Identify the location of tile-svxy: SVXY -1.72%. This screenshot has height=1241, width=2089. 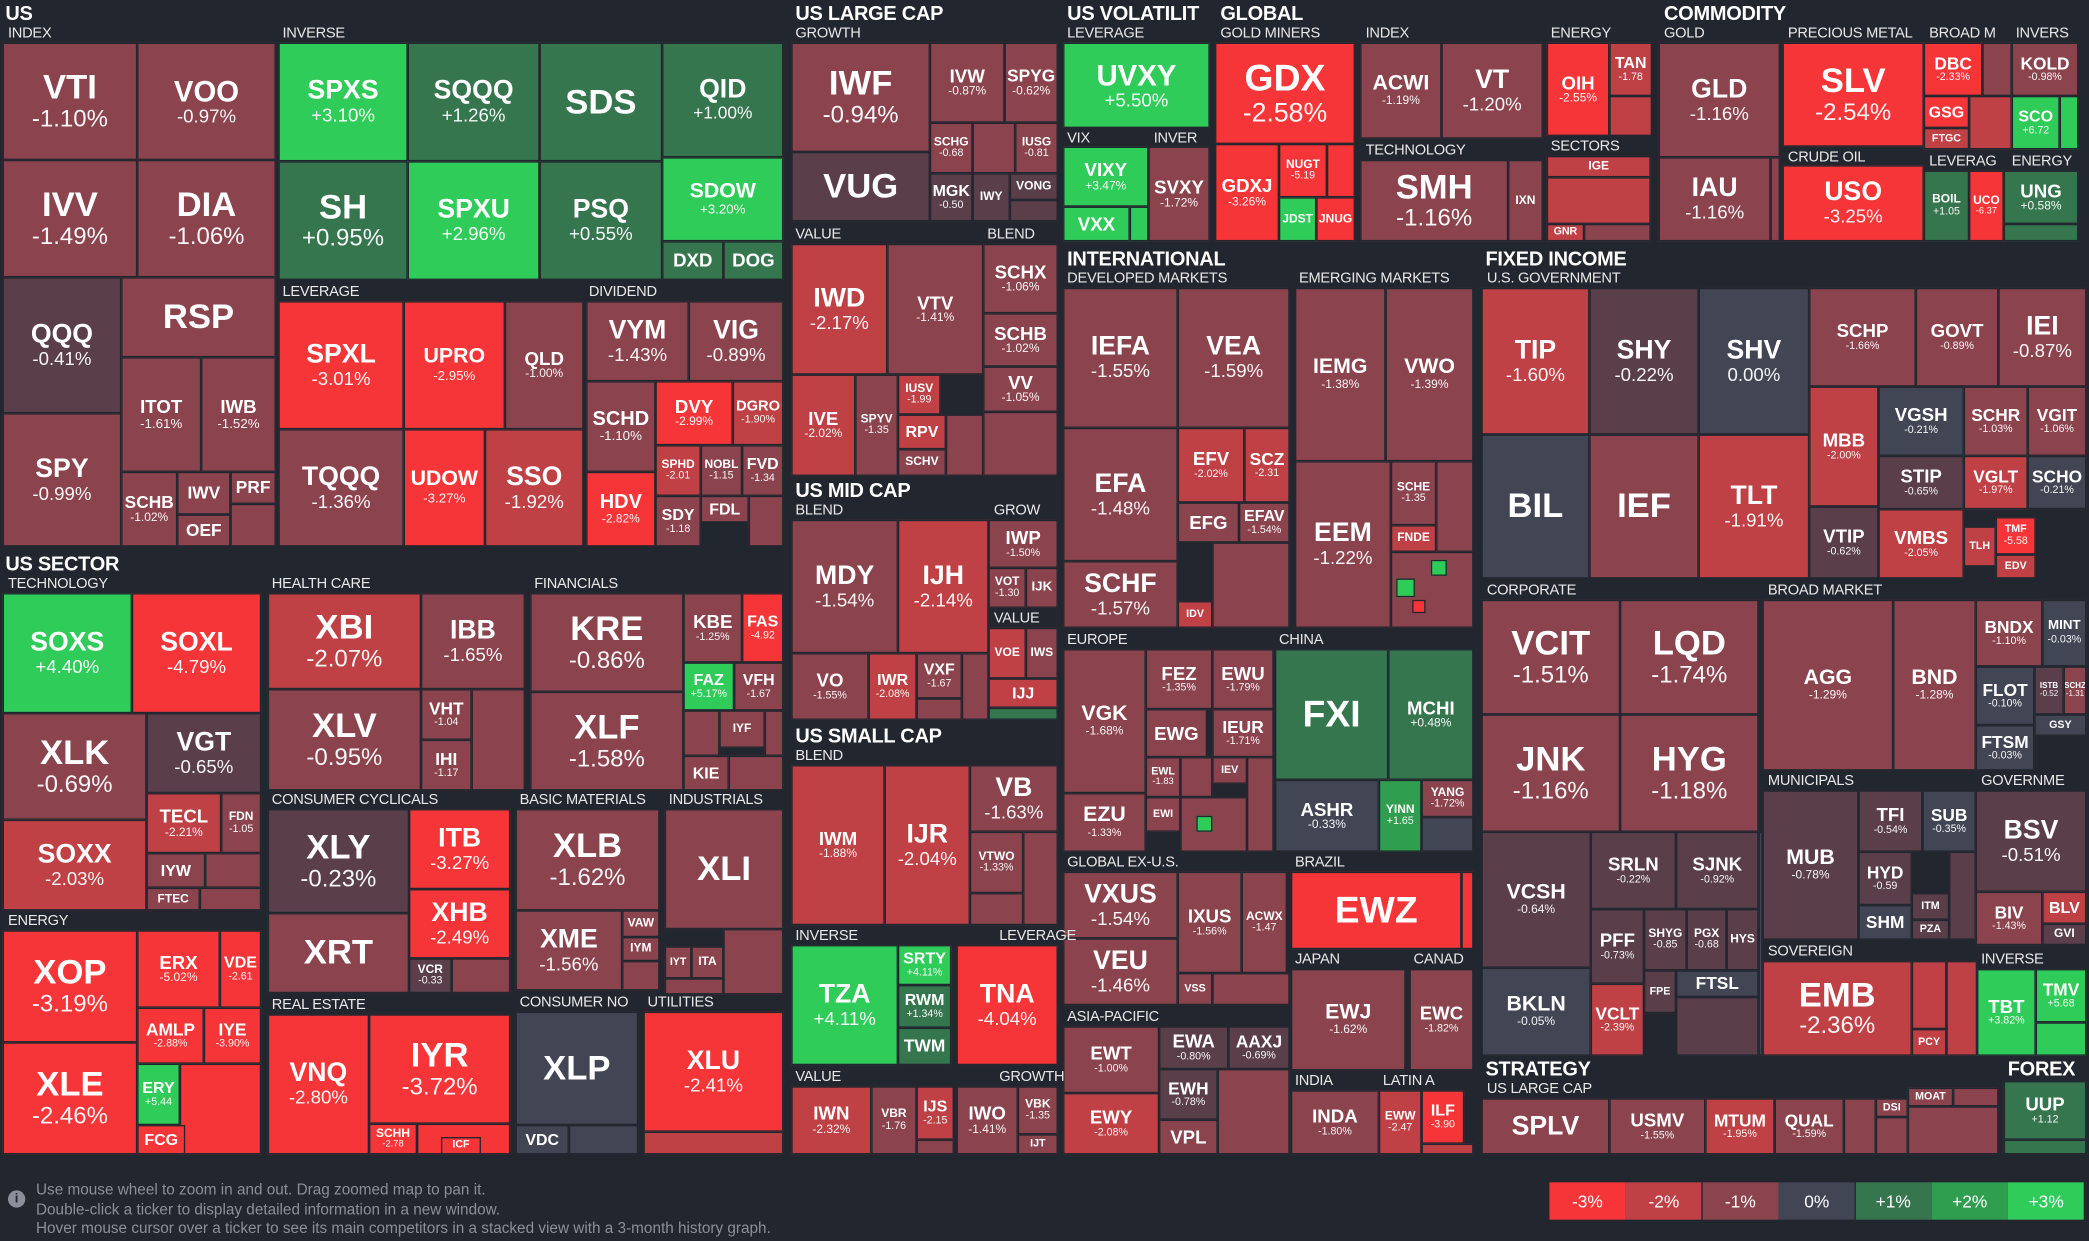
(1179, 194).